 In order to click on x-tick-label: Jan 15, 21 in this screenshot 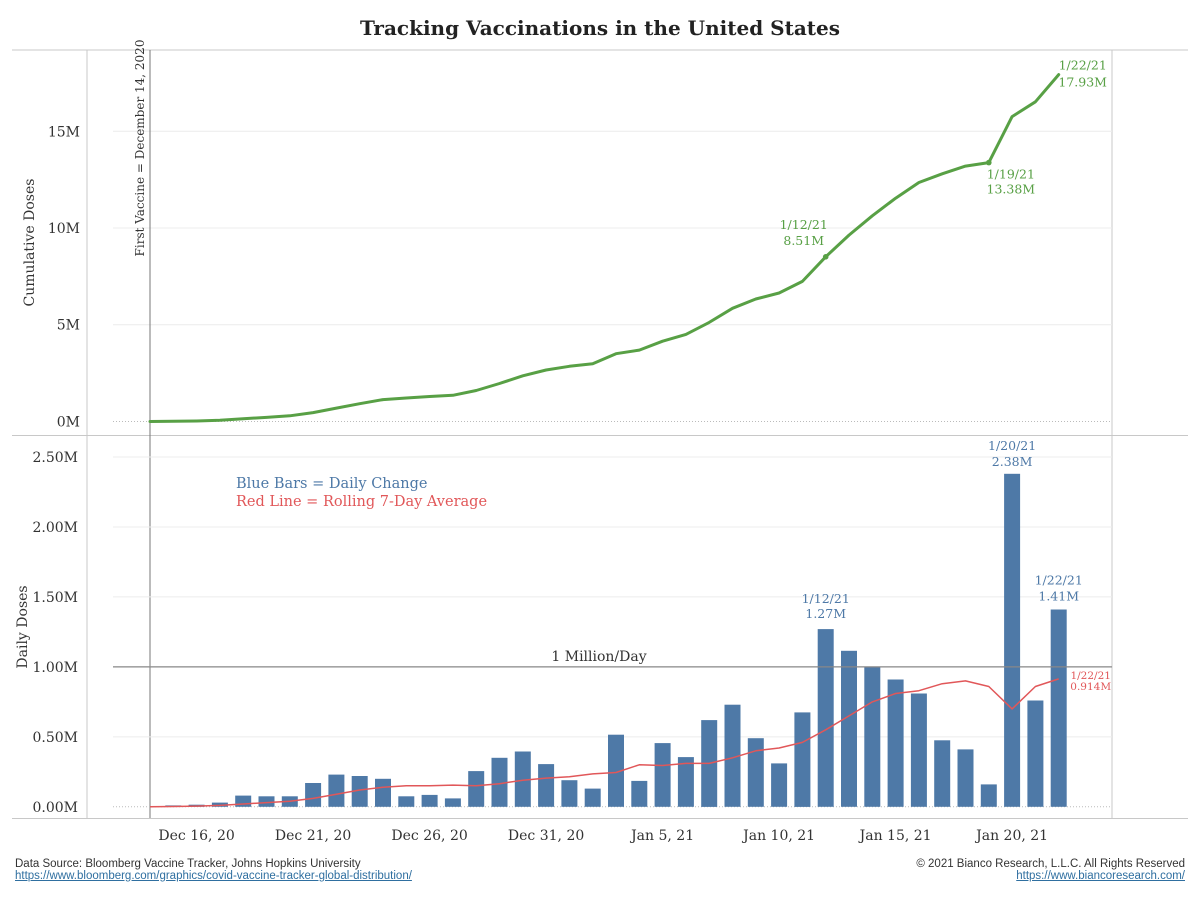, I will do `click(895, 836)`.